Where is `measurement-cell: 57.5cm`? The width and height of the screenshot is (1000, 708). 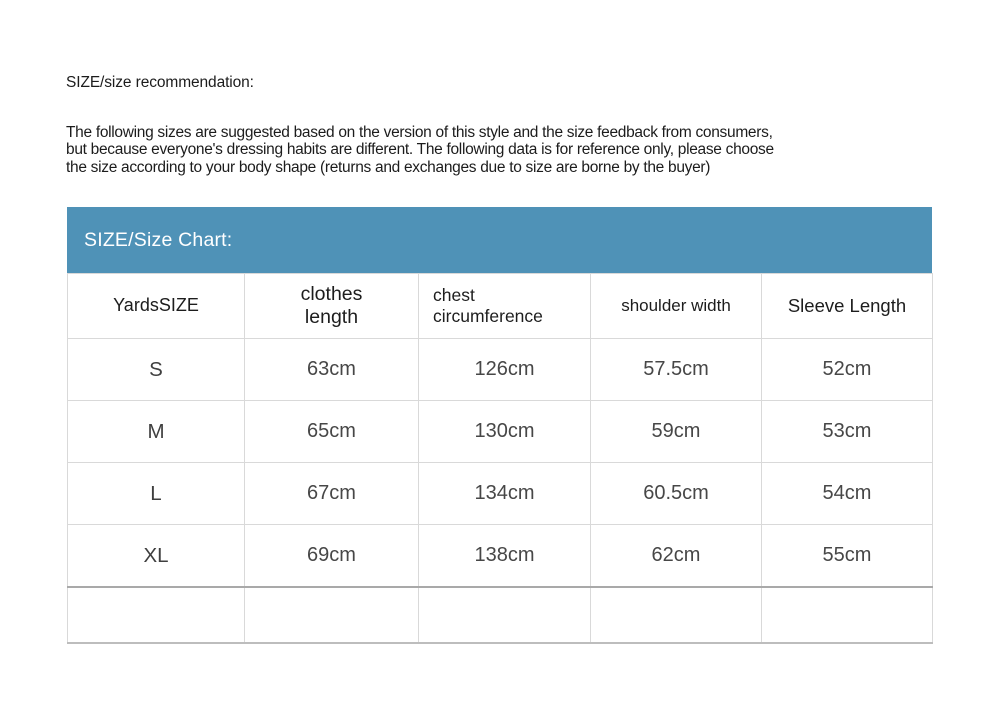 measurement-cell: 57.5cm is located at coordinates (676, 369).